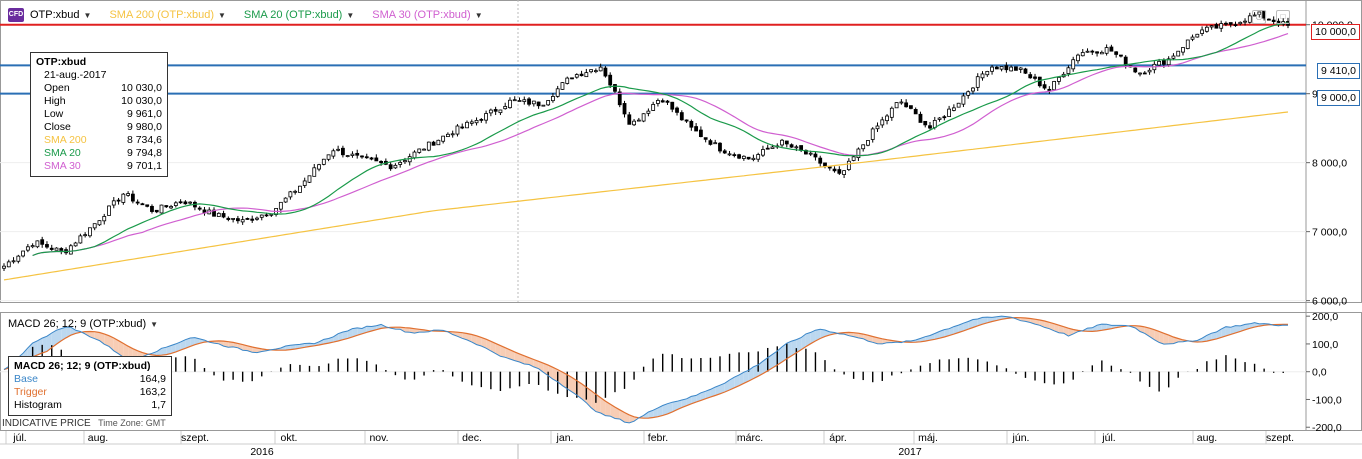 The width and height of the screenshot is (1362, 459). I want to click on info-value: 10 030,0, so click(141, 88).